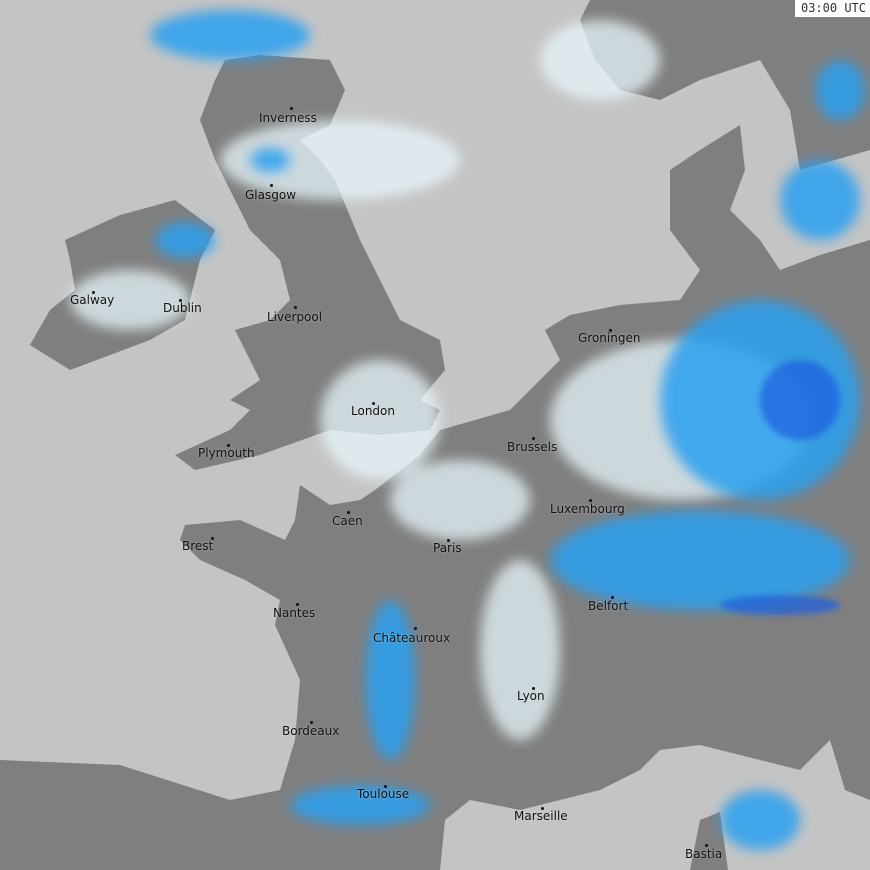 This screenshot has width=870, height=870. Describe the element at coordinates (182, 308) in the screenshot. I see `city-label: Dublin` at that location.